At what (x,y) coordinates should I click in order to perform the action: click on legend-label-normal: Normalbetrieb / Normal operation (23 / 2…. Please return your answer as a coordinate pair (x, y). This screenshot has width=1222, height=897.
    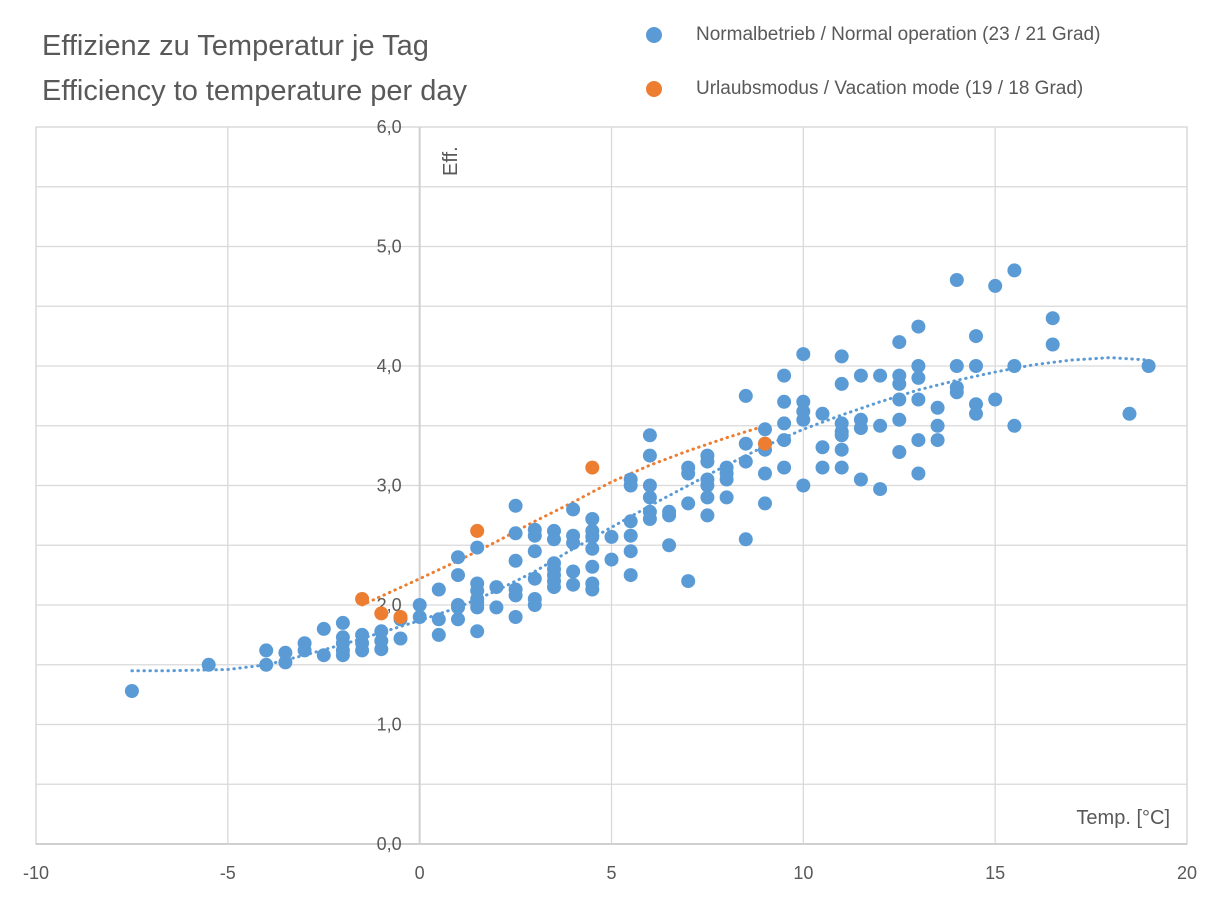
    Looking at the image, I should click on (898, 34).